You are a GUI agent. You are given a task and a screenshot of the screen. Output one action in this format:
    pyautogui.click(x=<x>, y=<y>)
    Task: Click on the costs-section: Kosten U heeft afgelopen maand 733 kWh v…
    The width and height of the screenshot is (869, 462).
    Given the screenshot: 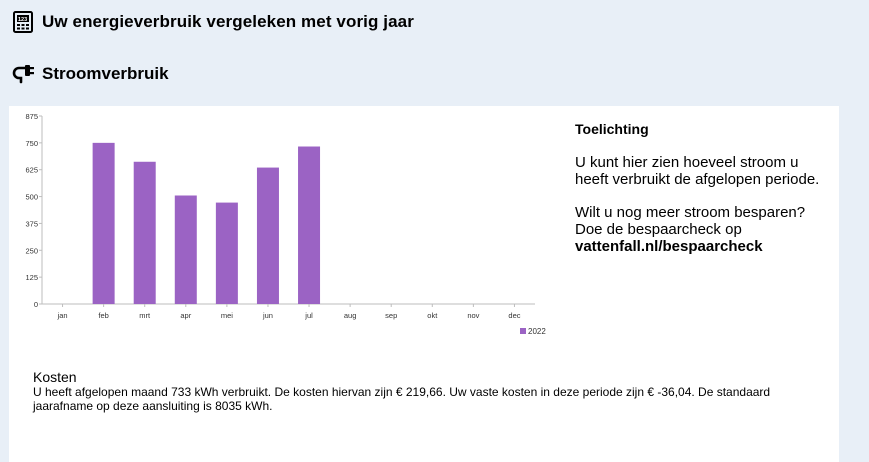 What is the action you would take?
    pyautogui.click(x=433, y=391)
    